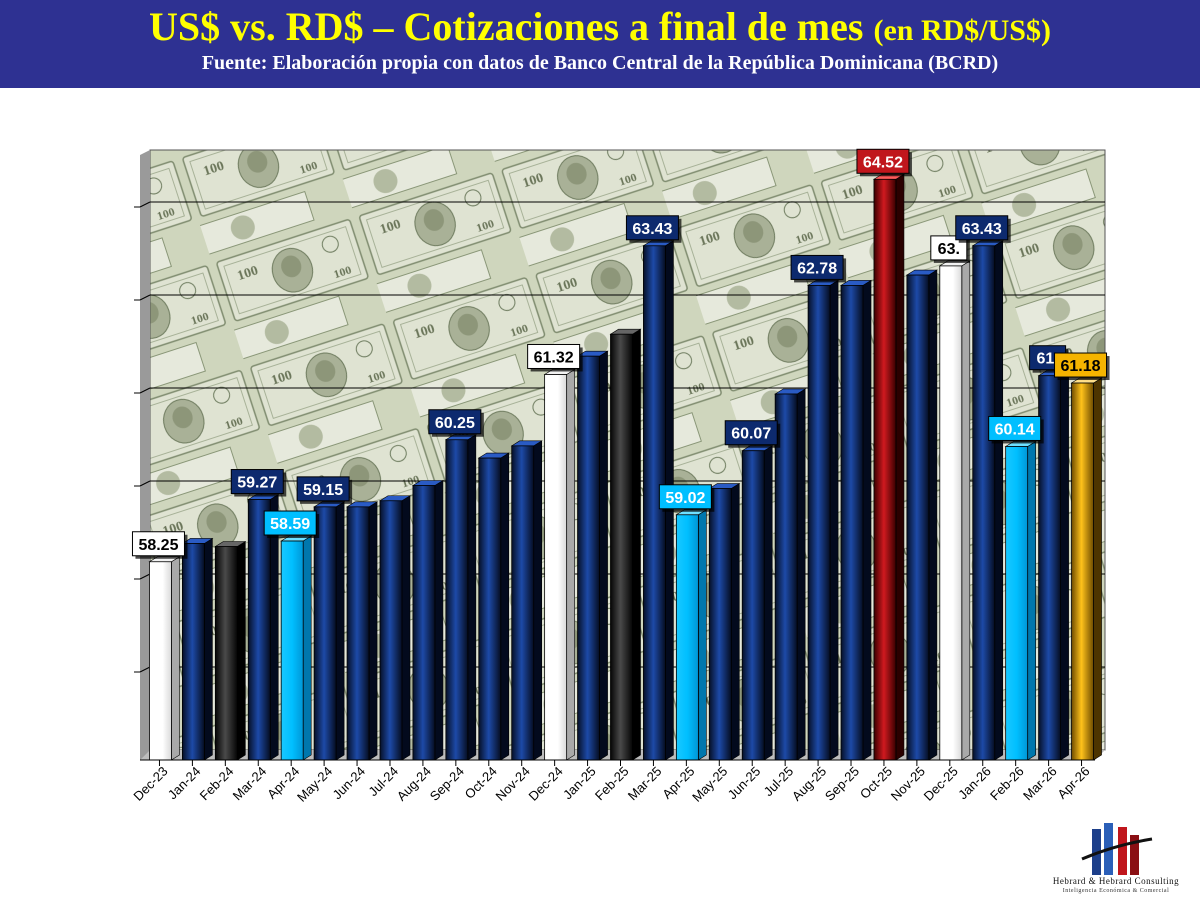 This screenshot has height=900, width=1200. I want to click on x-tick-label: Jan-26, so click(974, 783).